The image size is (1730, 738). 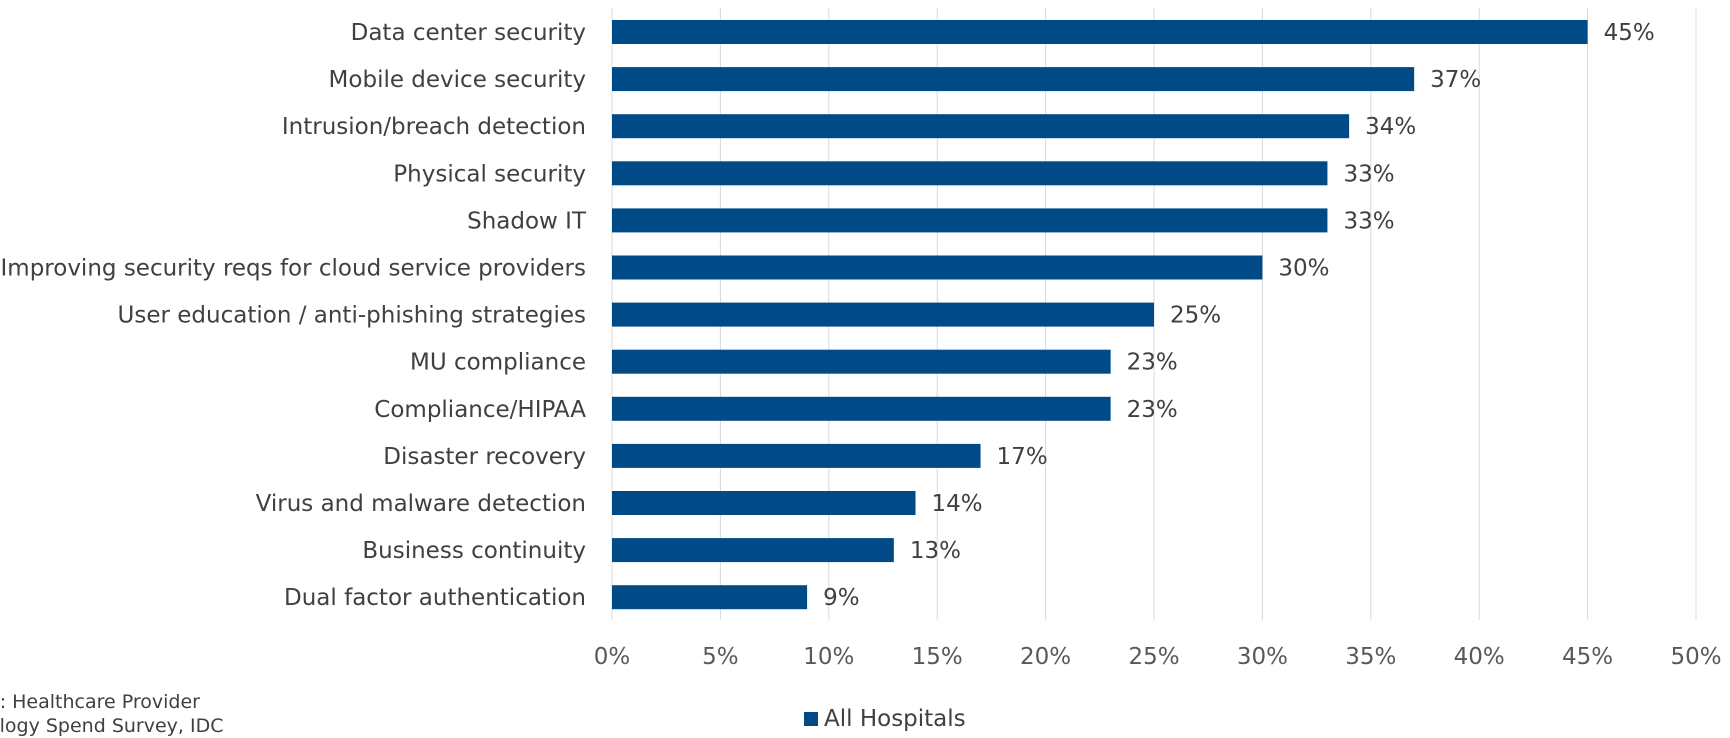 I want to click on x-tick-label: 35%, so click(x=1370, y=657).